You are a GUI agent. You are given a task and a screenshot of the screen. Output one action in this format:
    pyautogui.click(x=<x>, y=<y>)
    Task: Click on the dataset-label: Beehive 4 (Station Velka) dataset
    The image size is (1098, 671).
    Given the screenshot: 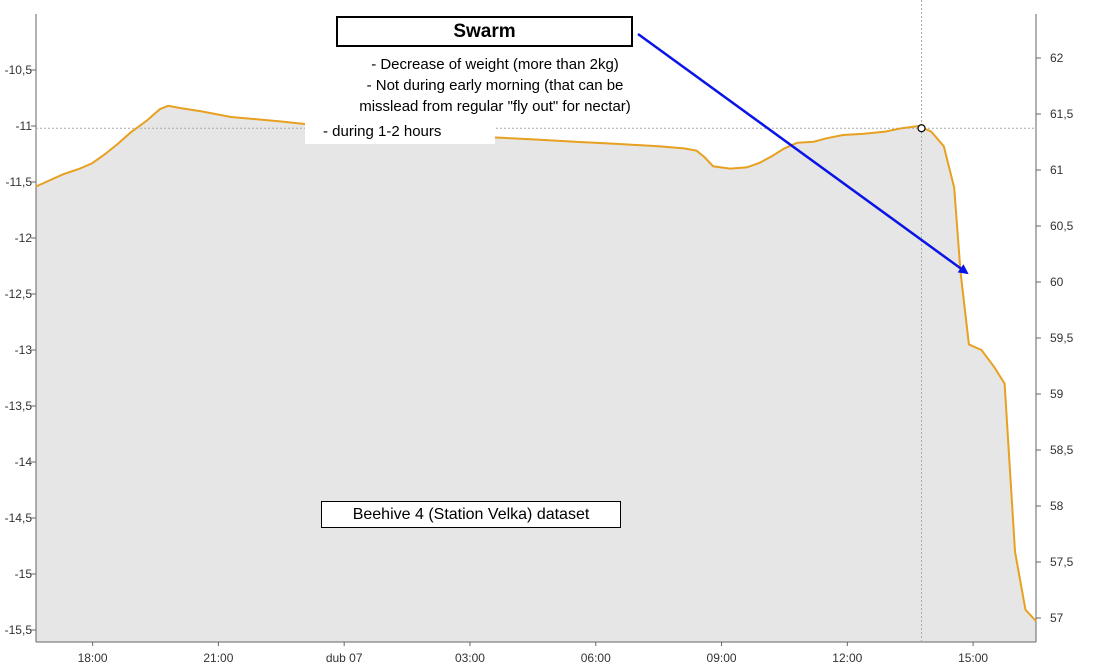 What is the action you would take?
    pyautogui.click(x=471, y=514)
    